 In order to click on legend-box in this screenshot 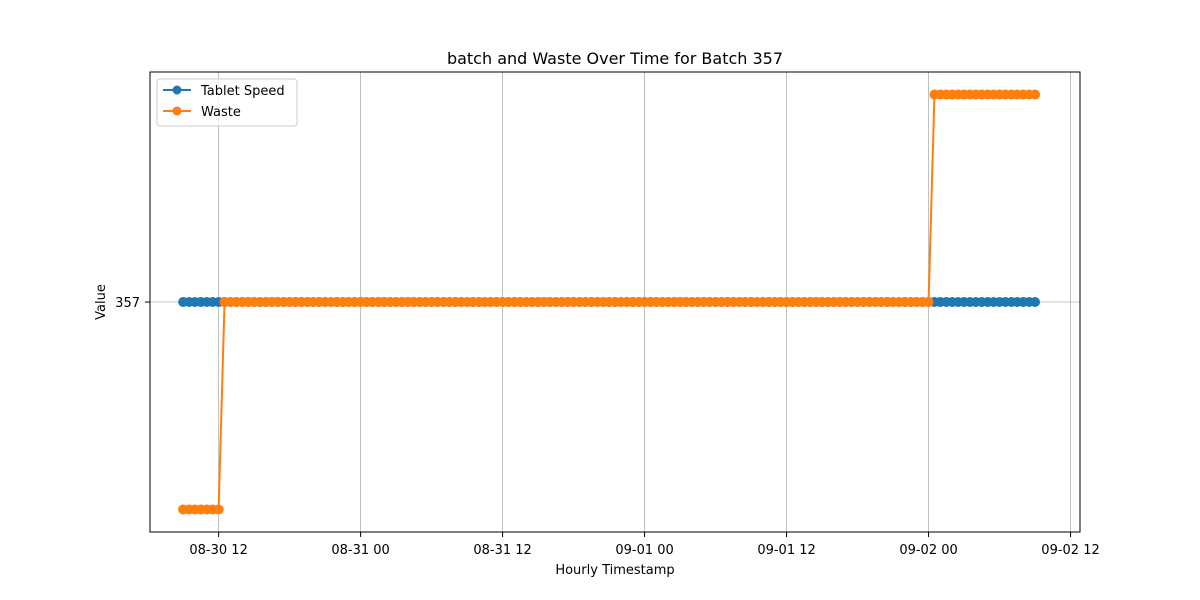, I will do `click(227, 102)`.